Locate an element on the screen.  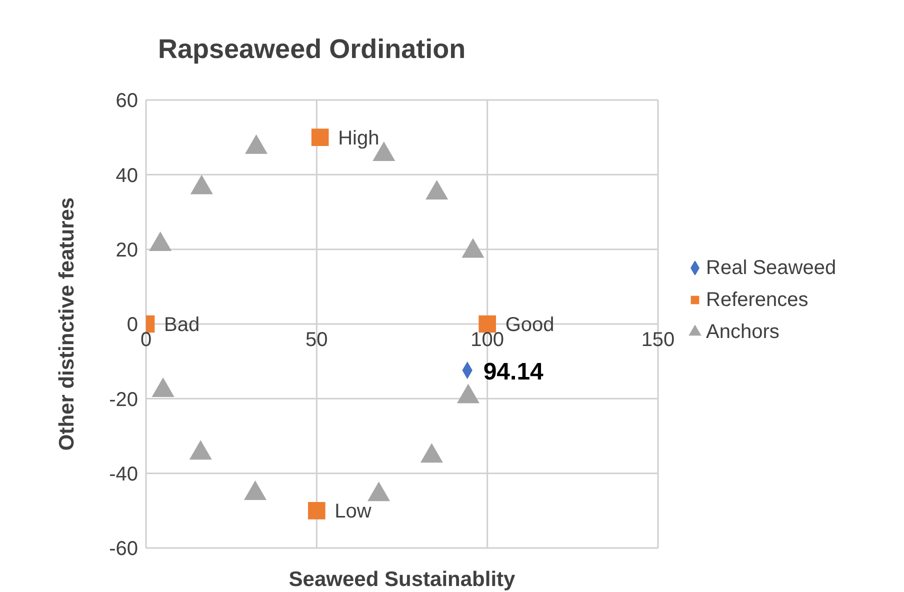
x-tick-label: 150 is located at coordinates (658, 340).